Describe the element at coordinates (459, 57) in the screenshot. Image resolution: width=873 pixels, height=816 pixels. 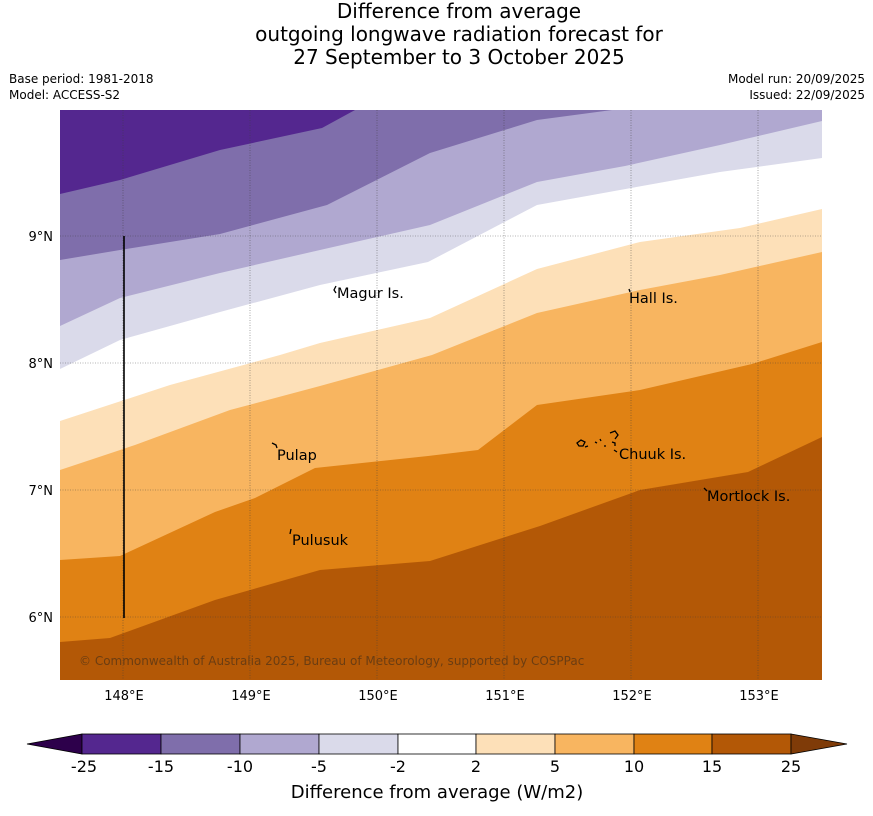
I see `title-line-3: 27 September to 3 October 2025` at that location.